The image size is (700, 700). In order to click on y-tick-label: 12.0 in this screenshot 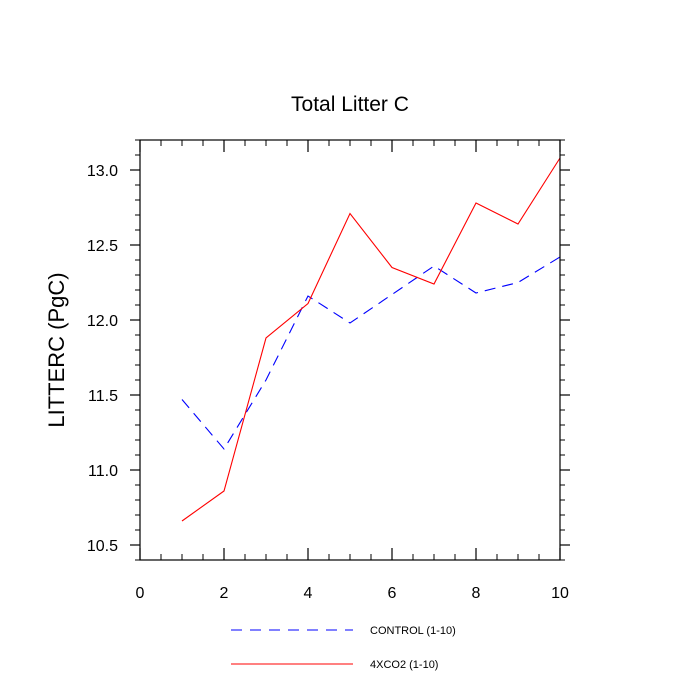, I will do `click(102, 321)`.